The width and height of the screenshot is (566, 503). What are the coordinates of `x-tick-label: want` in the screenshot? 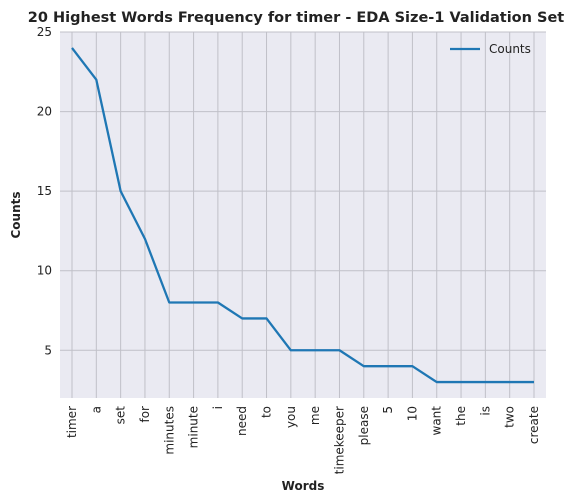 It's located at (437, 421).